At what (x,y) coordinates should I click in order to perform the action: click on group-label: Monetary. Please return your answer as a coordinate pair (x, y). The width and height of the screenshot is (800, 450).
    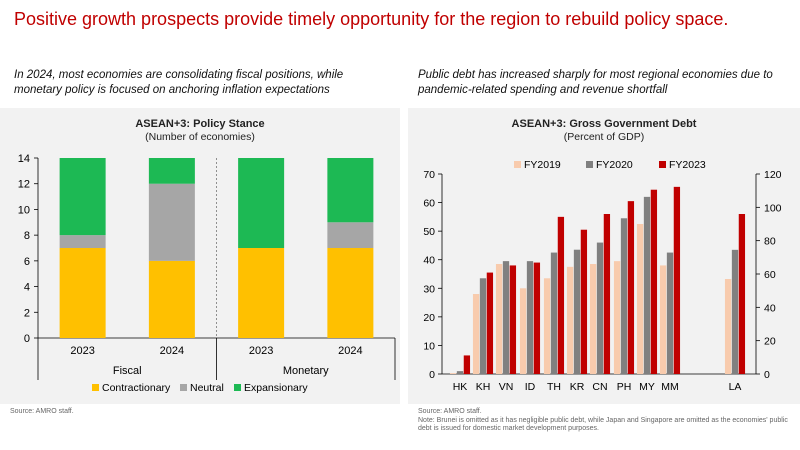
    Looking at the image, I should click on (306, 371).